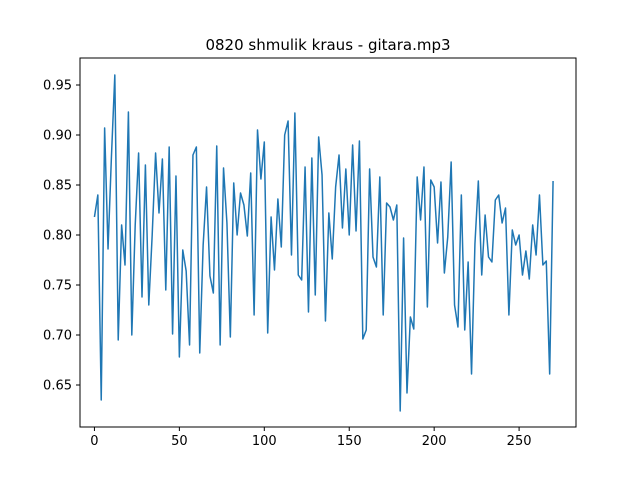 Image resolution: width=640 pixels, height=480 pixels. Describe the element at coordinates (57, 136) in the screenshot. I see `y-tick-label: 0.90` at that location.